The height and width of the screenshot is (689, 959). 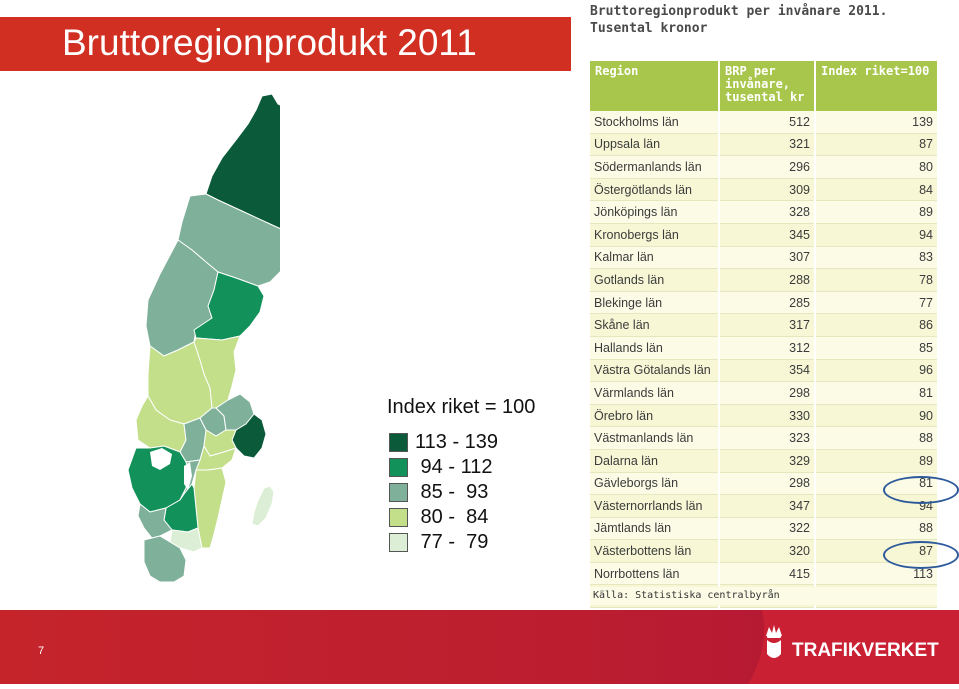 I want to click on table-row: Dalarna län 329 89, so click(x=763, y=461).